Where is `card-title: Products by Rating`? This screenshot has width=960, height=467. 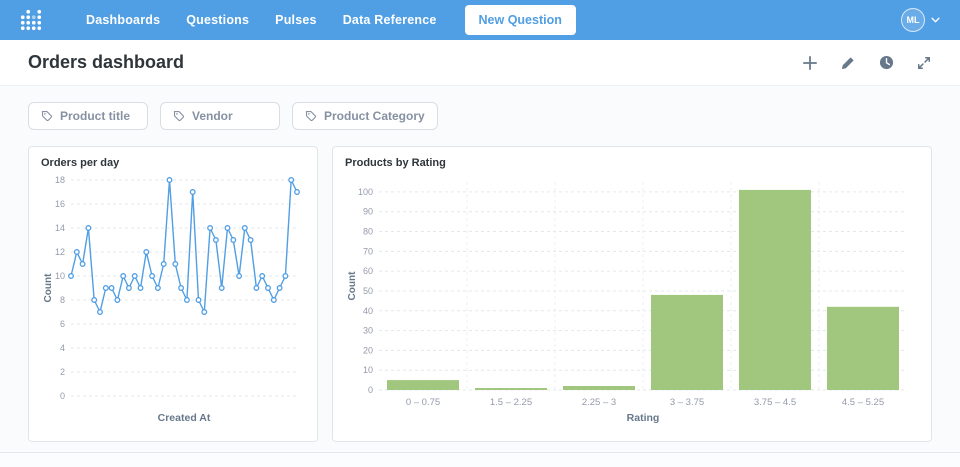
card-title: Products by Rating is located at coordinates (395, 163).